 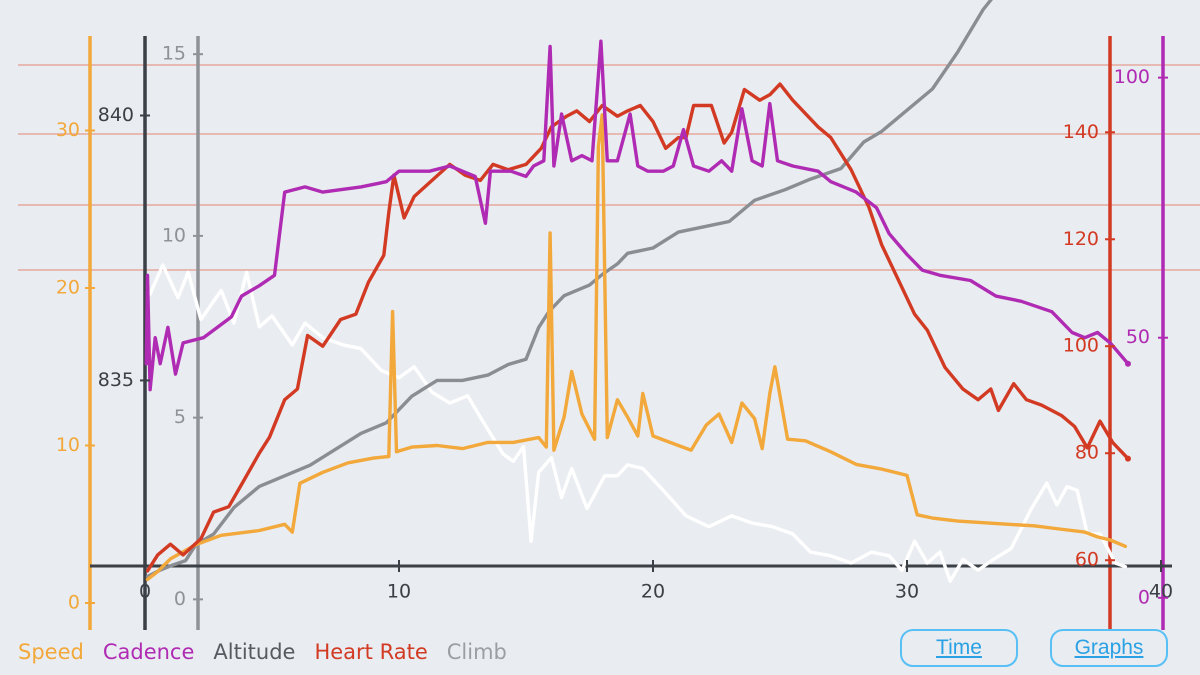 I want to click on heart-rate-tick-label: 100, so click(x=1081, y=346).